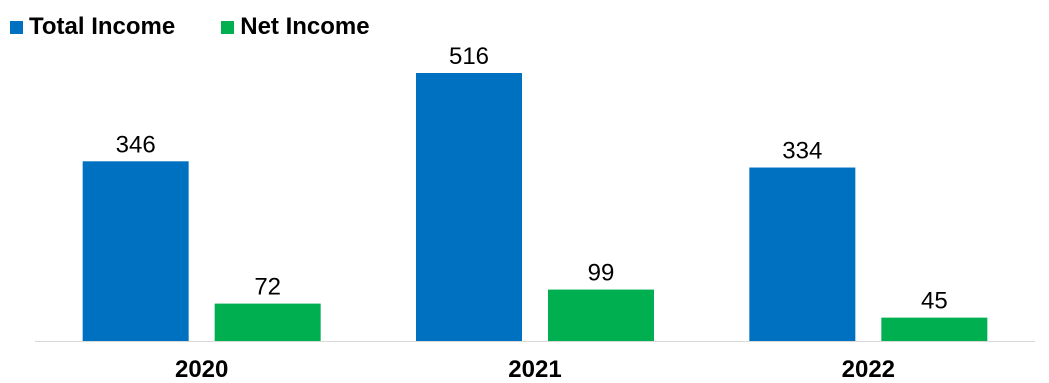 This screenshot has width=1049, height=383. What do you see at coordinates (102, 26) in the screenshot?
I see `legend-label-total-income: Total Income` at bounding box center [102, 26].